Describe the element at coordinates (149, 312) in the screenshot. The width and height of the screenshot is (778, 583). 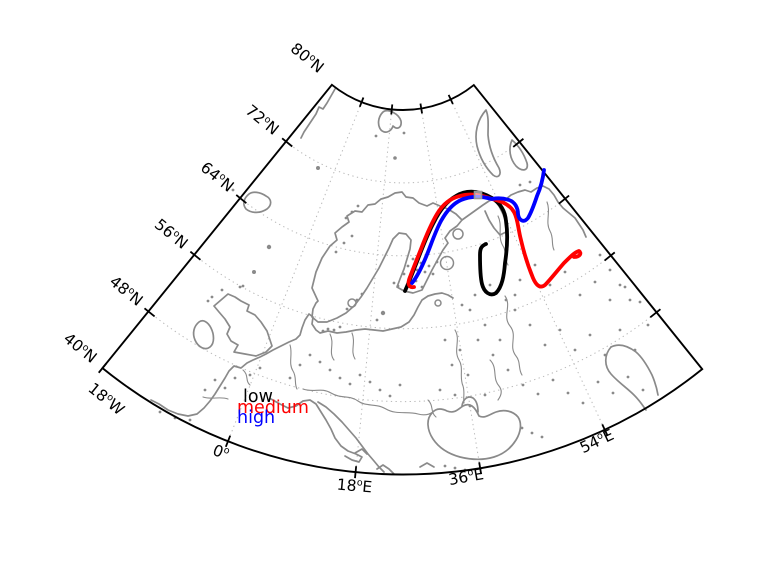
I see `tick-left-48n` at that location.